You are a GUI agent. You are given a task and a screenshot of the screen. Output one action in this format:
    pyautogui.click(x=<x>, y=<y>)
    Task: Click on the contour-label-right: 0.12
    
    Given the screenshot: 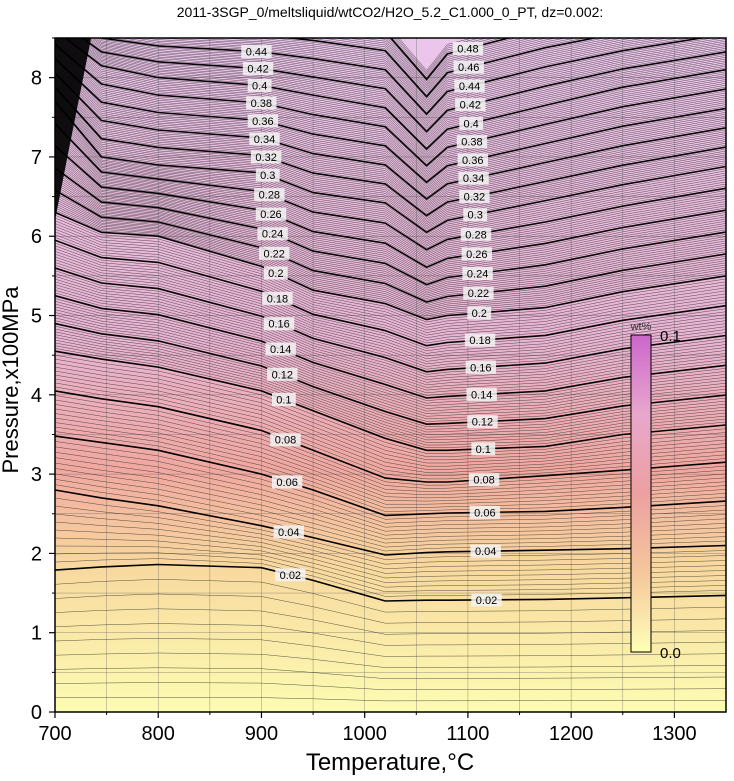 What is the action you would take?
    pyautogui.click(x=482, y=422)
    